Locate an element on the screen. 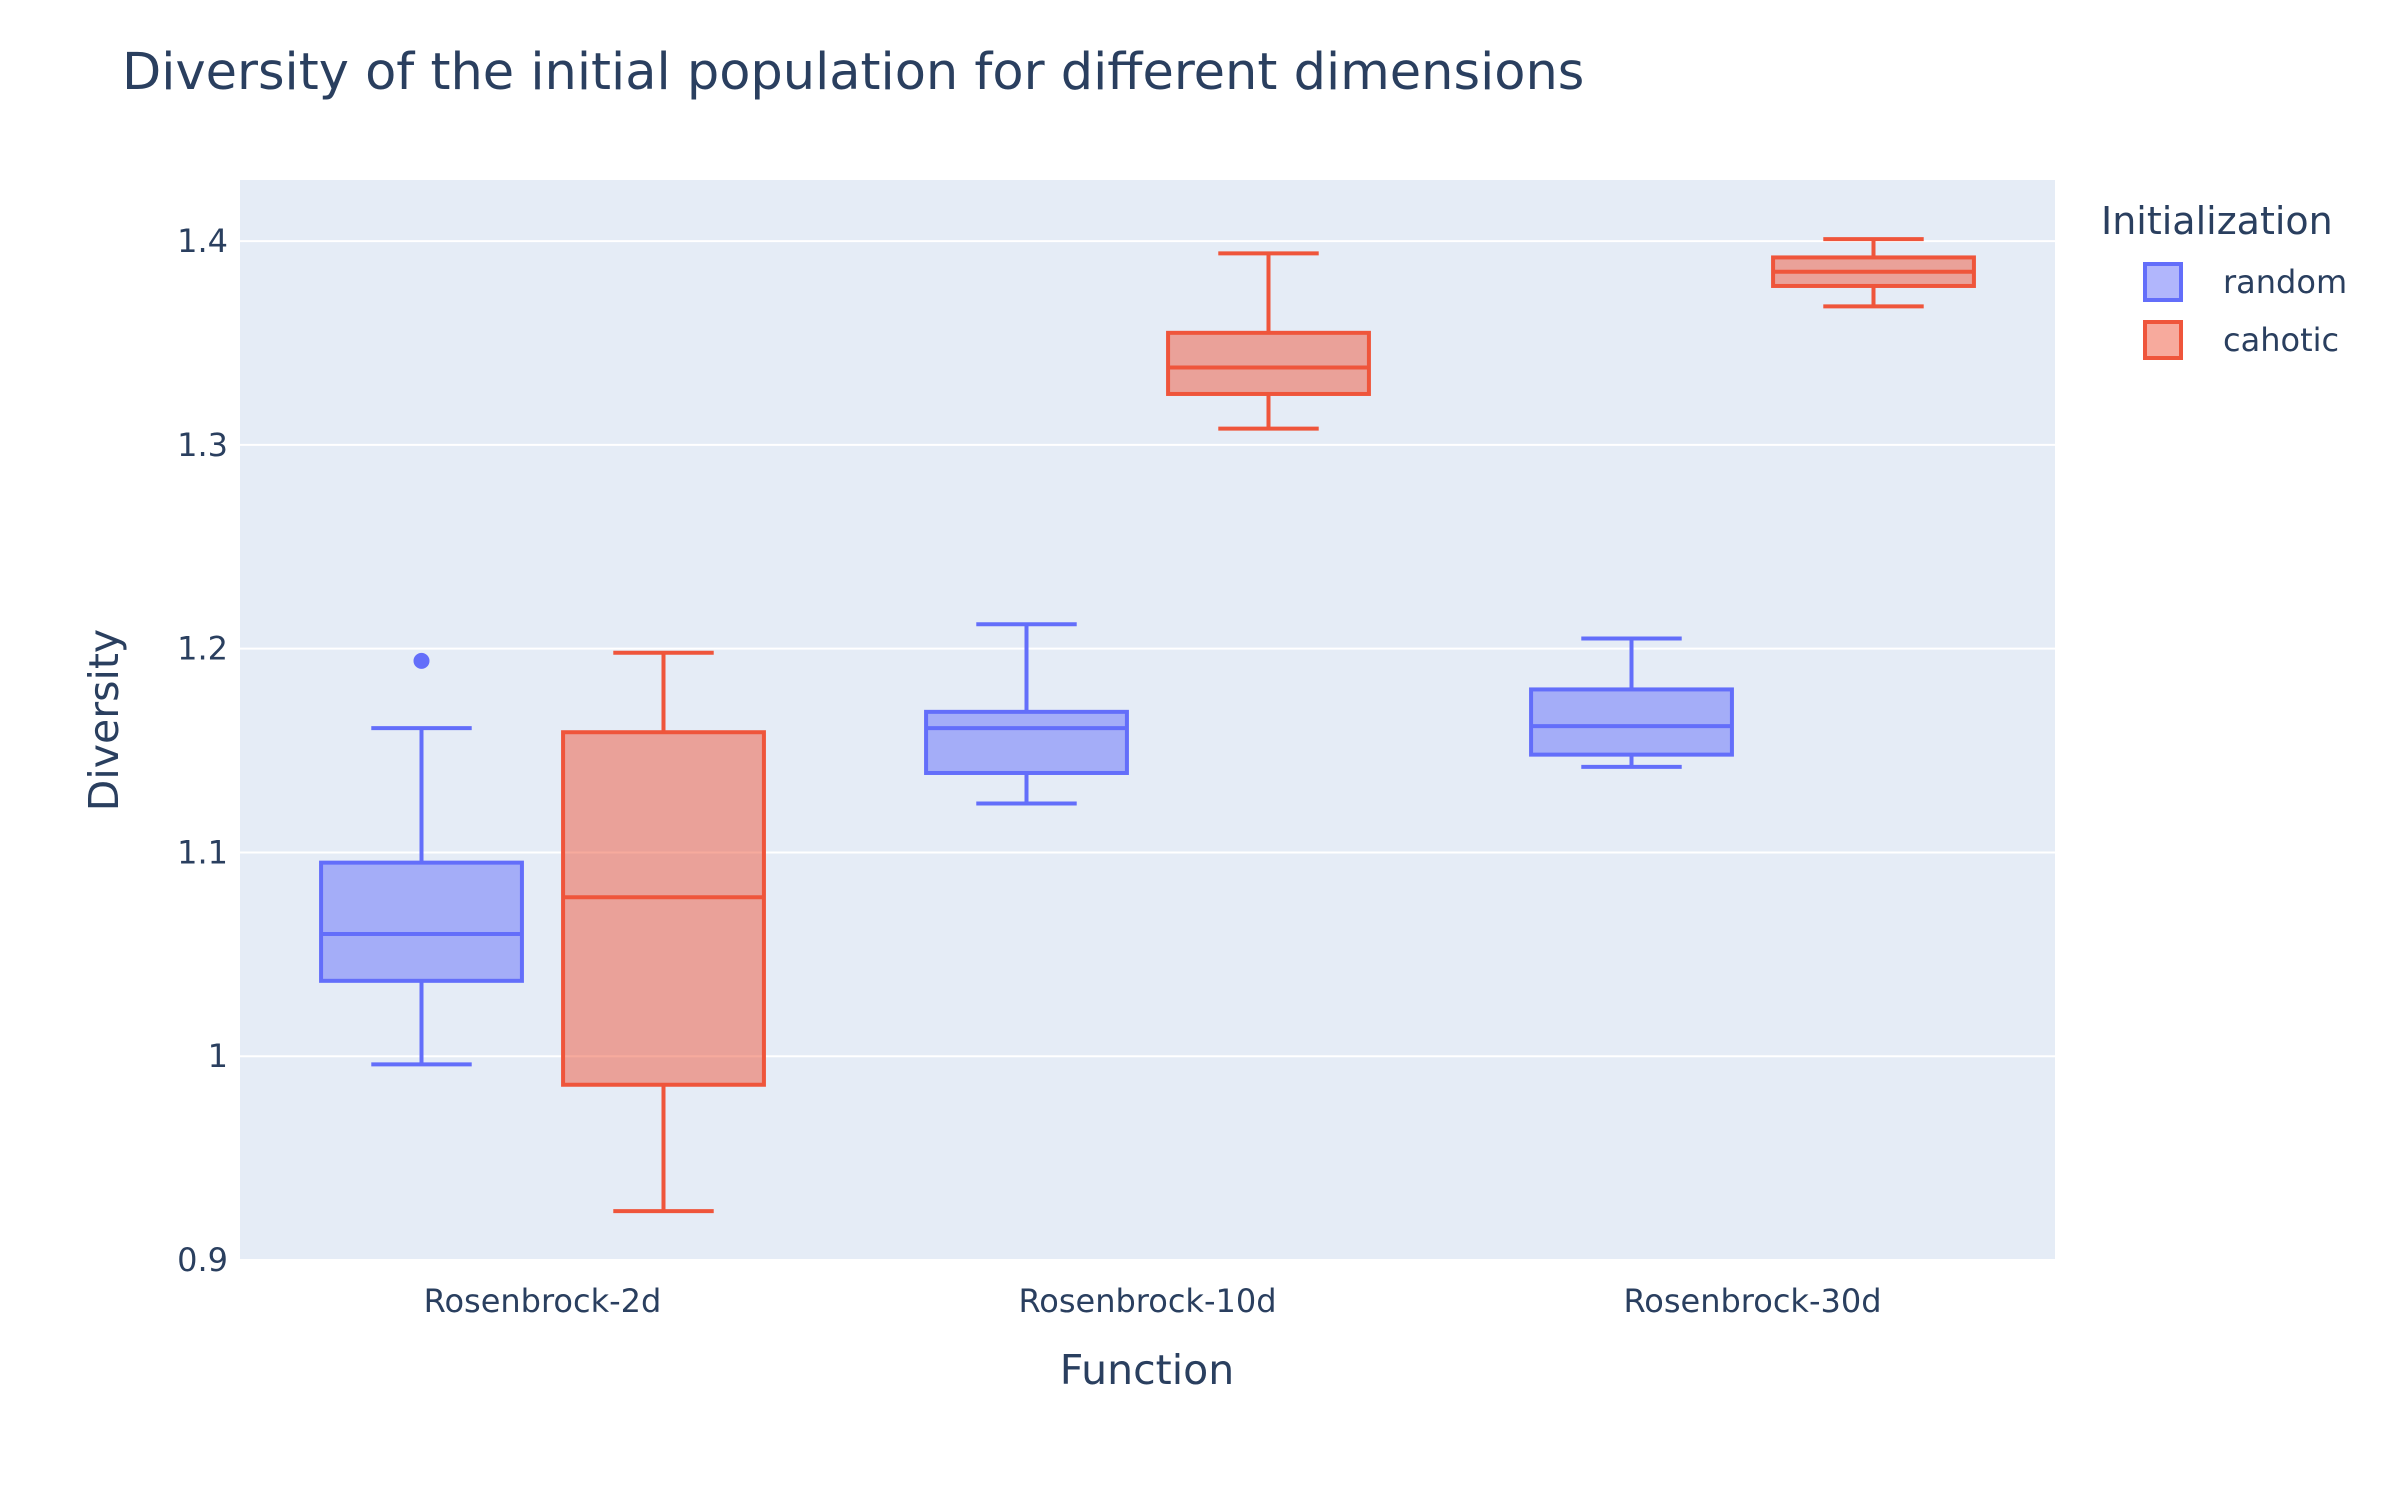 This screenshot has height=1500, width=2400. legend-label: cahotic is located at coordinates (2281, 340).